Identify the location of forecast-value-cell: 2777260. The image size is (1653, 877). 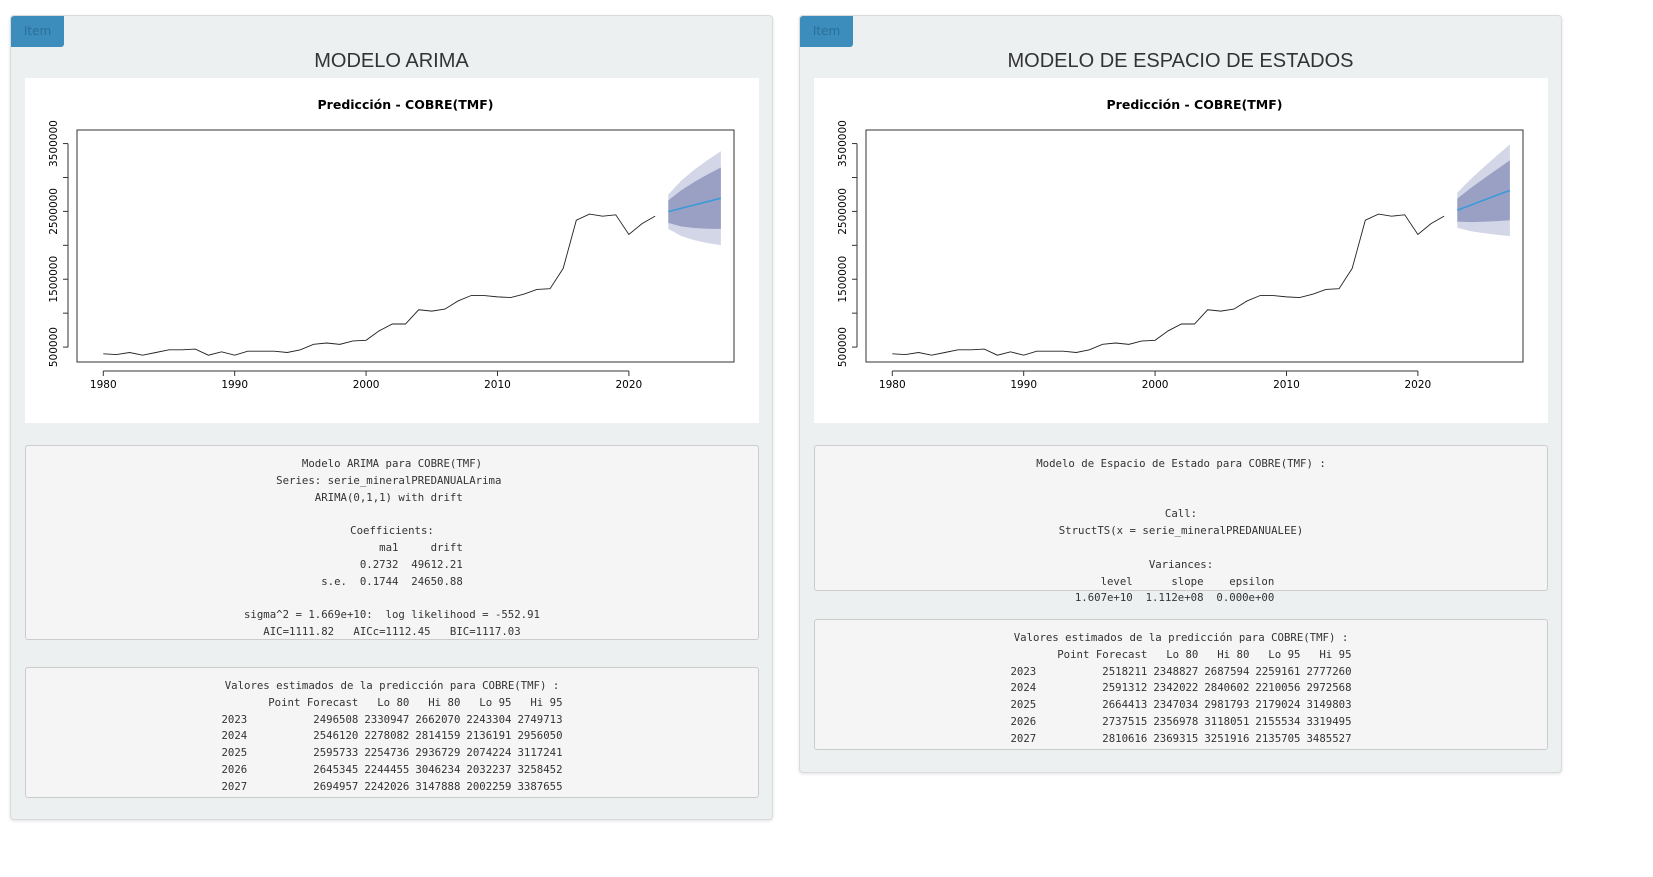
(1329, 671).